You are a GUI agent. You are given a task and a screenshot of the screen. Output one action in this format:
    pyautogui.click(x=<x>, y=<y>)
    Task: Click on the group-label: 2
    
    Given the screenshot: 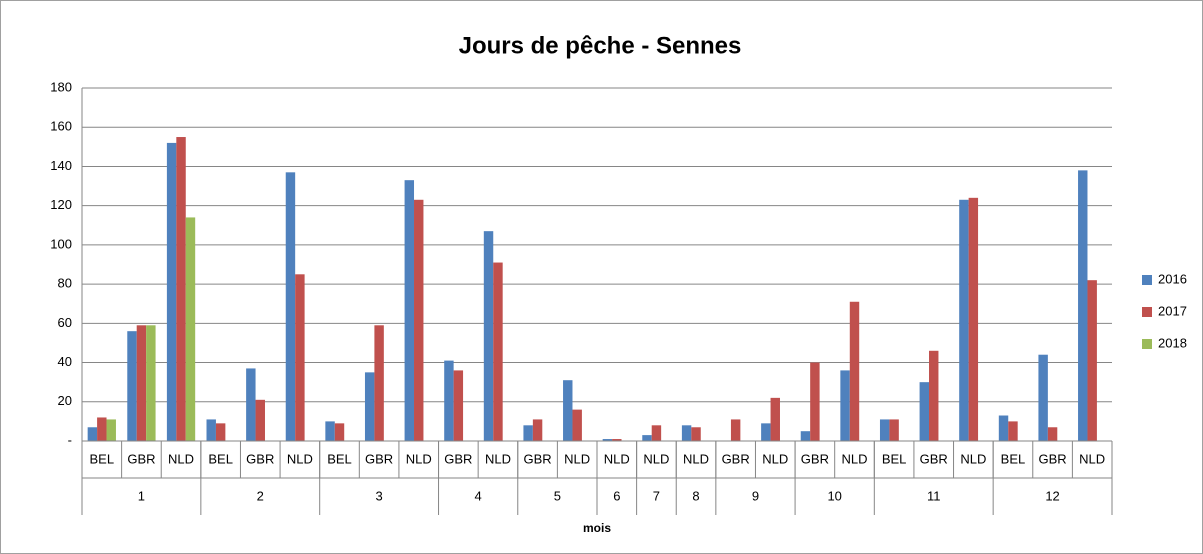 What is the action you would take?
    pyautogui.click(x=260, y=495)
    